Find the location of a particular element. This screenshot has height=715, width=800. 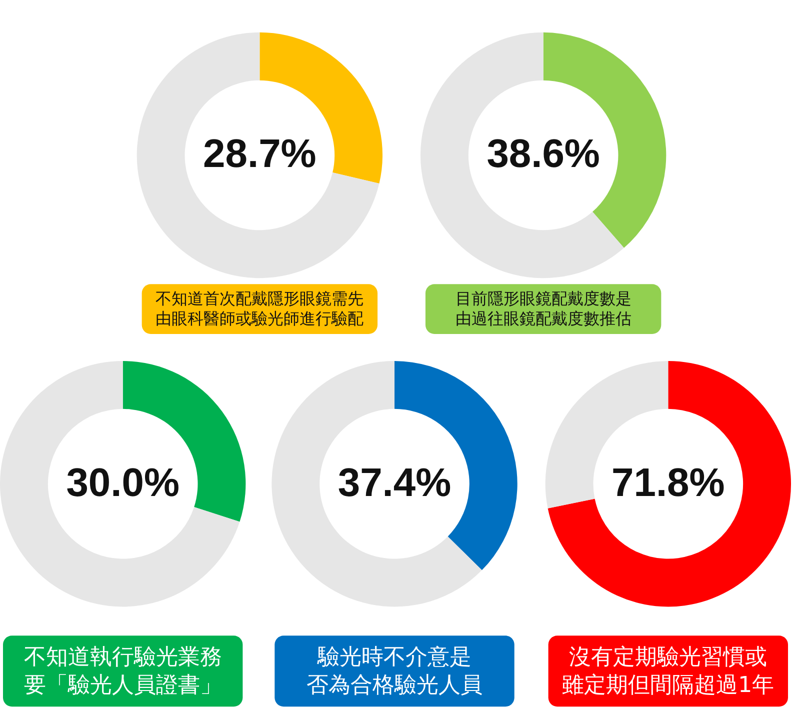

data-label: 71.8% is located at coordinates (668, 482).